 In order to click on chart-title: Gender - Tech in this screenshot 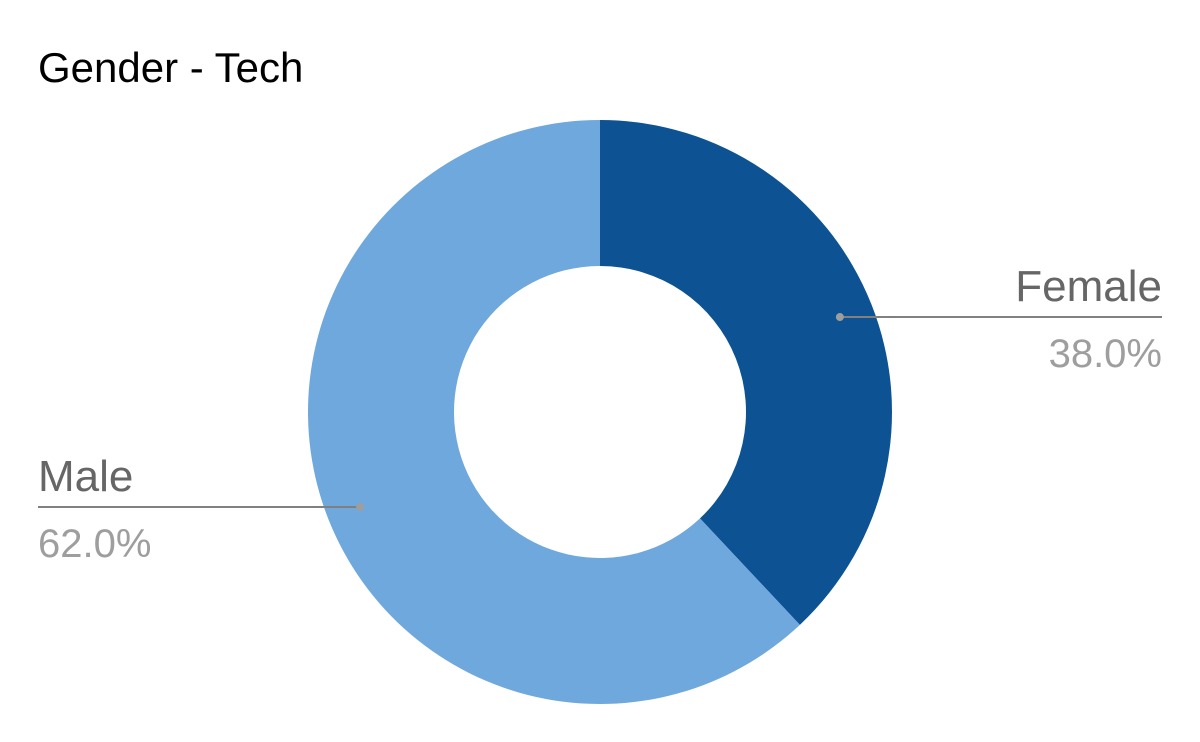, I will do `click(170, 67)`.